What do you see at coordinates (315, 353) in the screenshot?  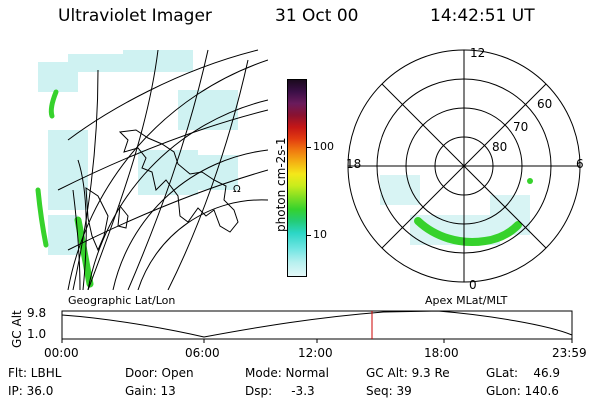 I see `timeline-xtick-2: 12:00` at bounding box center [315, 353].